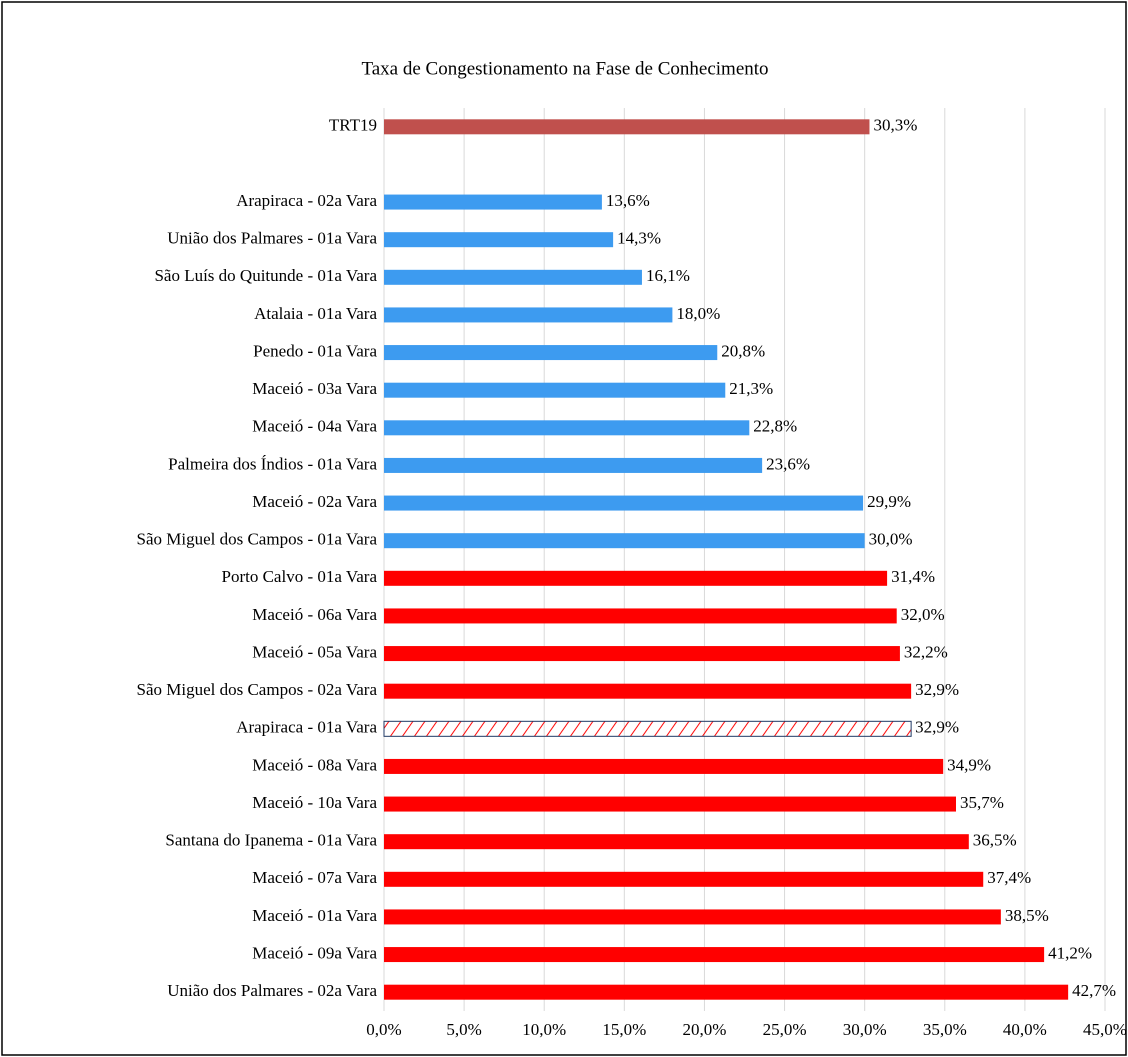 This screenshot has width=1128, height=1057. Describe the element at coordinates (315, 313) in the screenshot. I see `y-tick-label: Atalaia - 01a Vara` at that location.